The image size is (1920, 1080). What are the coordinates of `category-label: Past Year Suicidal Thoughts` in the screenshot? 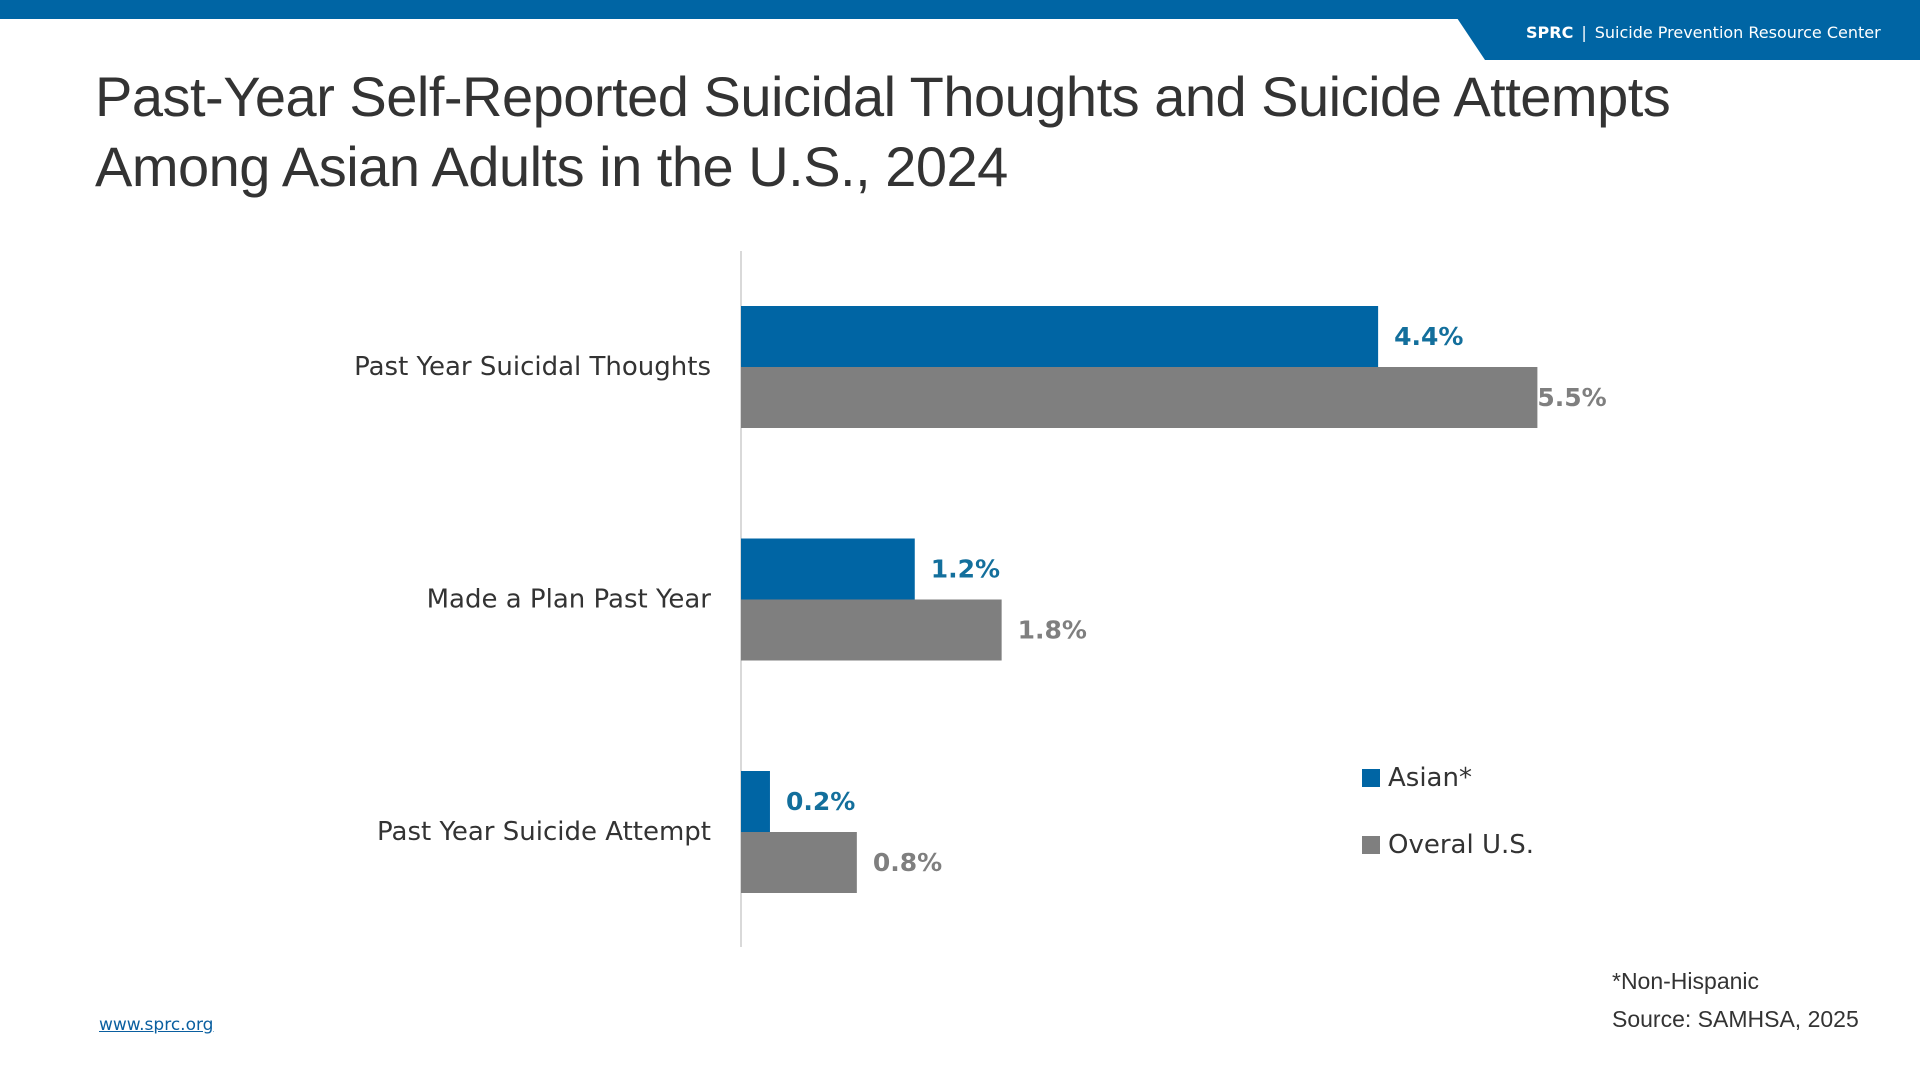 It's located at (532, 367).